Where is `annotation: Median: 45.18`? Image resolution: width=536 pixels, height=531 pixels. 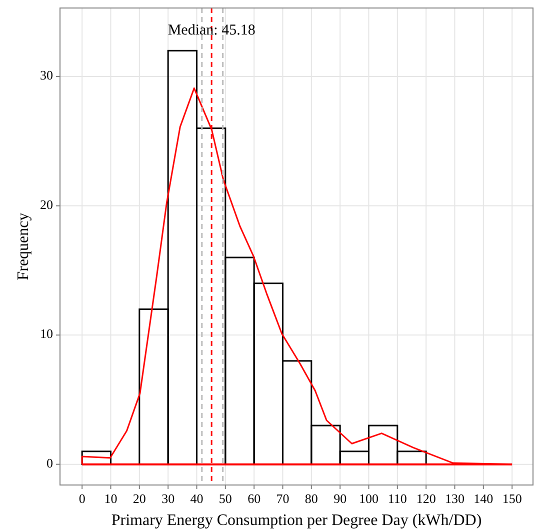 annotation: Median: 45.18 is located at coordinates (212, 30).